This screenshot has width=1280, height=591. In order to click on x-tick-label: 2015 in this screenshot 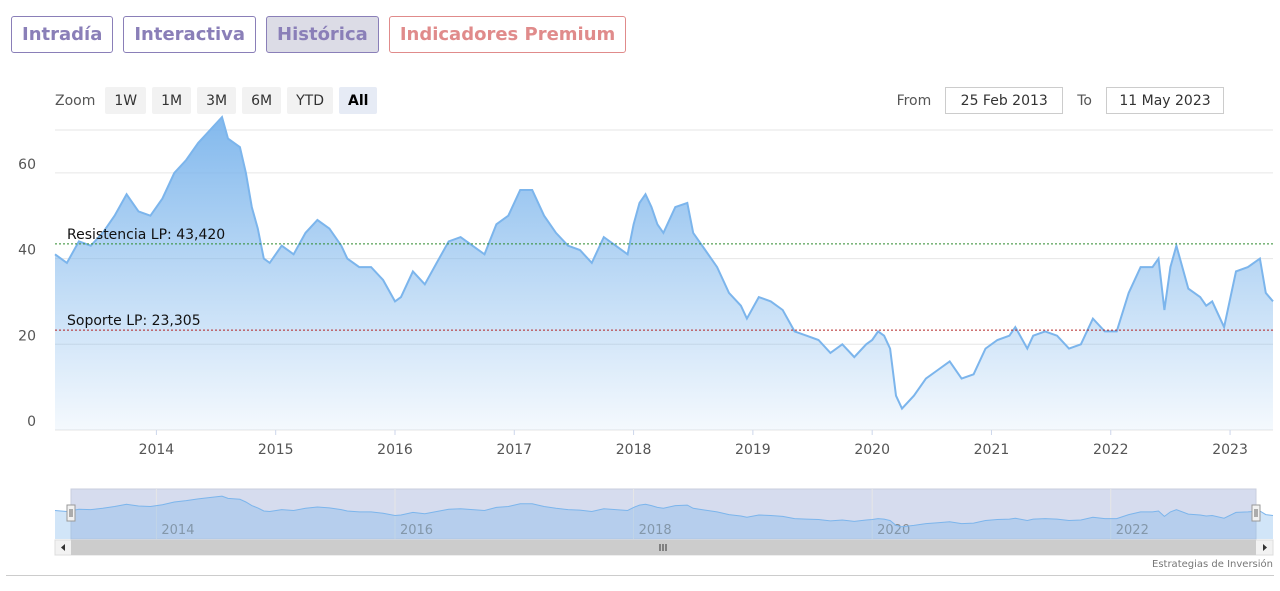, I will do `click(276, 450)`.